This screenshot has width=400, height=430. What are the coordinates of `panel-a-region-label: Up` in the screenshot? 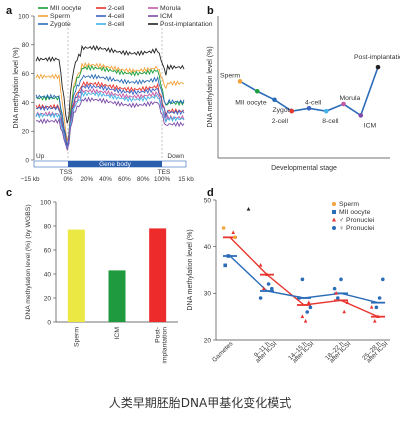 It's located at (40, 156).